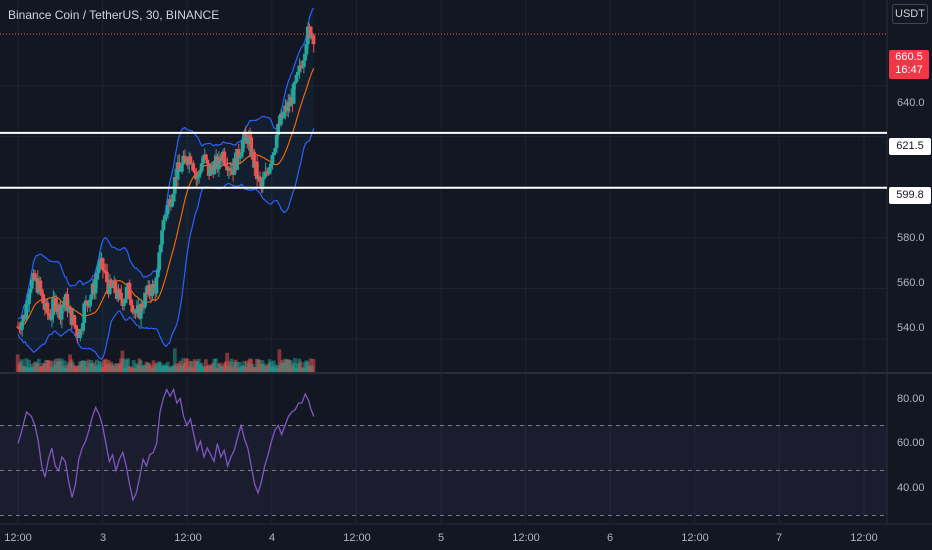  What do you see at coordinates (909, 70) in the screenshot?
I see `bar-countdown: 16:47` at bounding box center [909, 70].